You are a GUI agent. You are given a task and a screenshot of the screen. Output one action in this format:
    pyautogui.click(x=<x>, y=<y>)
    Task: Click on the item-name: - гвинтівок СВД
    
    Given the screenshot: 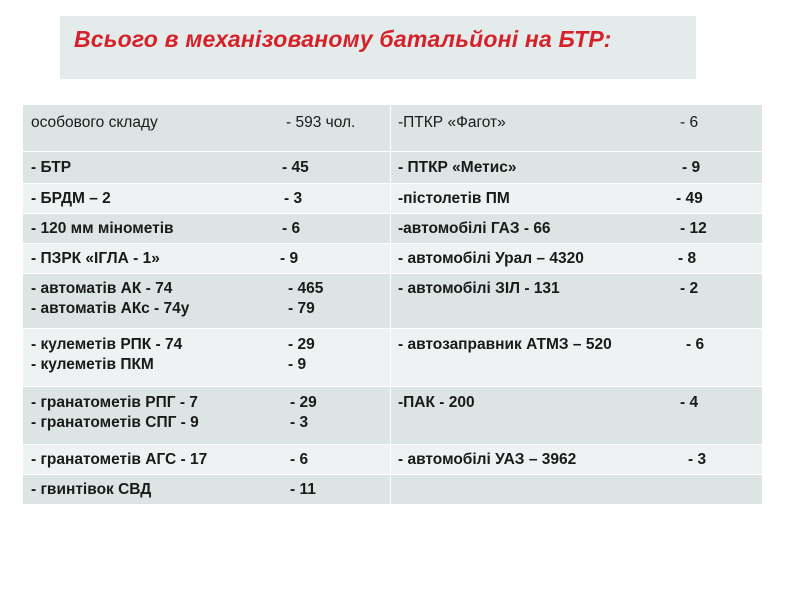 What is the action you would take?
    pyautogui.click(x=91, y=489)
    